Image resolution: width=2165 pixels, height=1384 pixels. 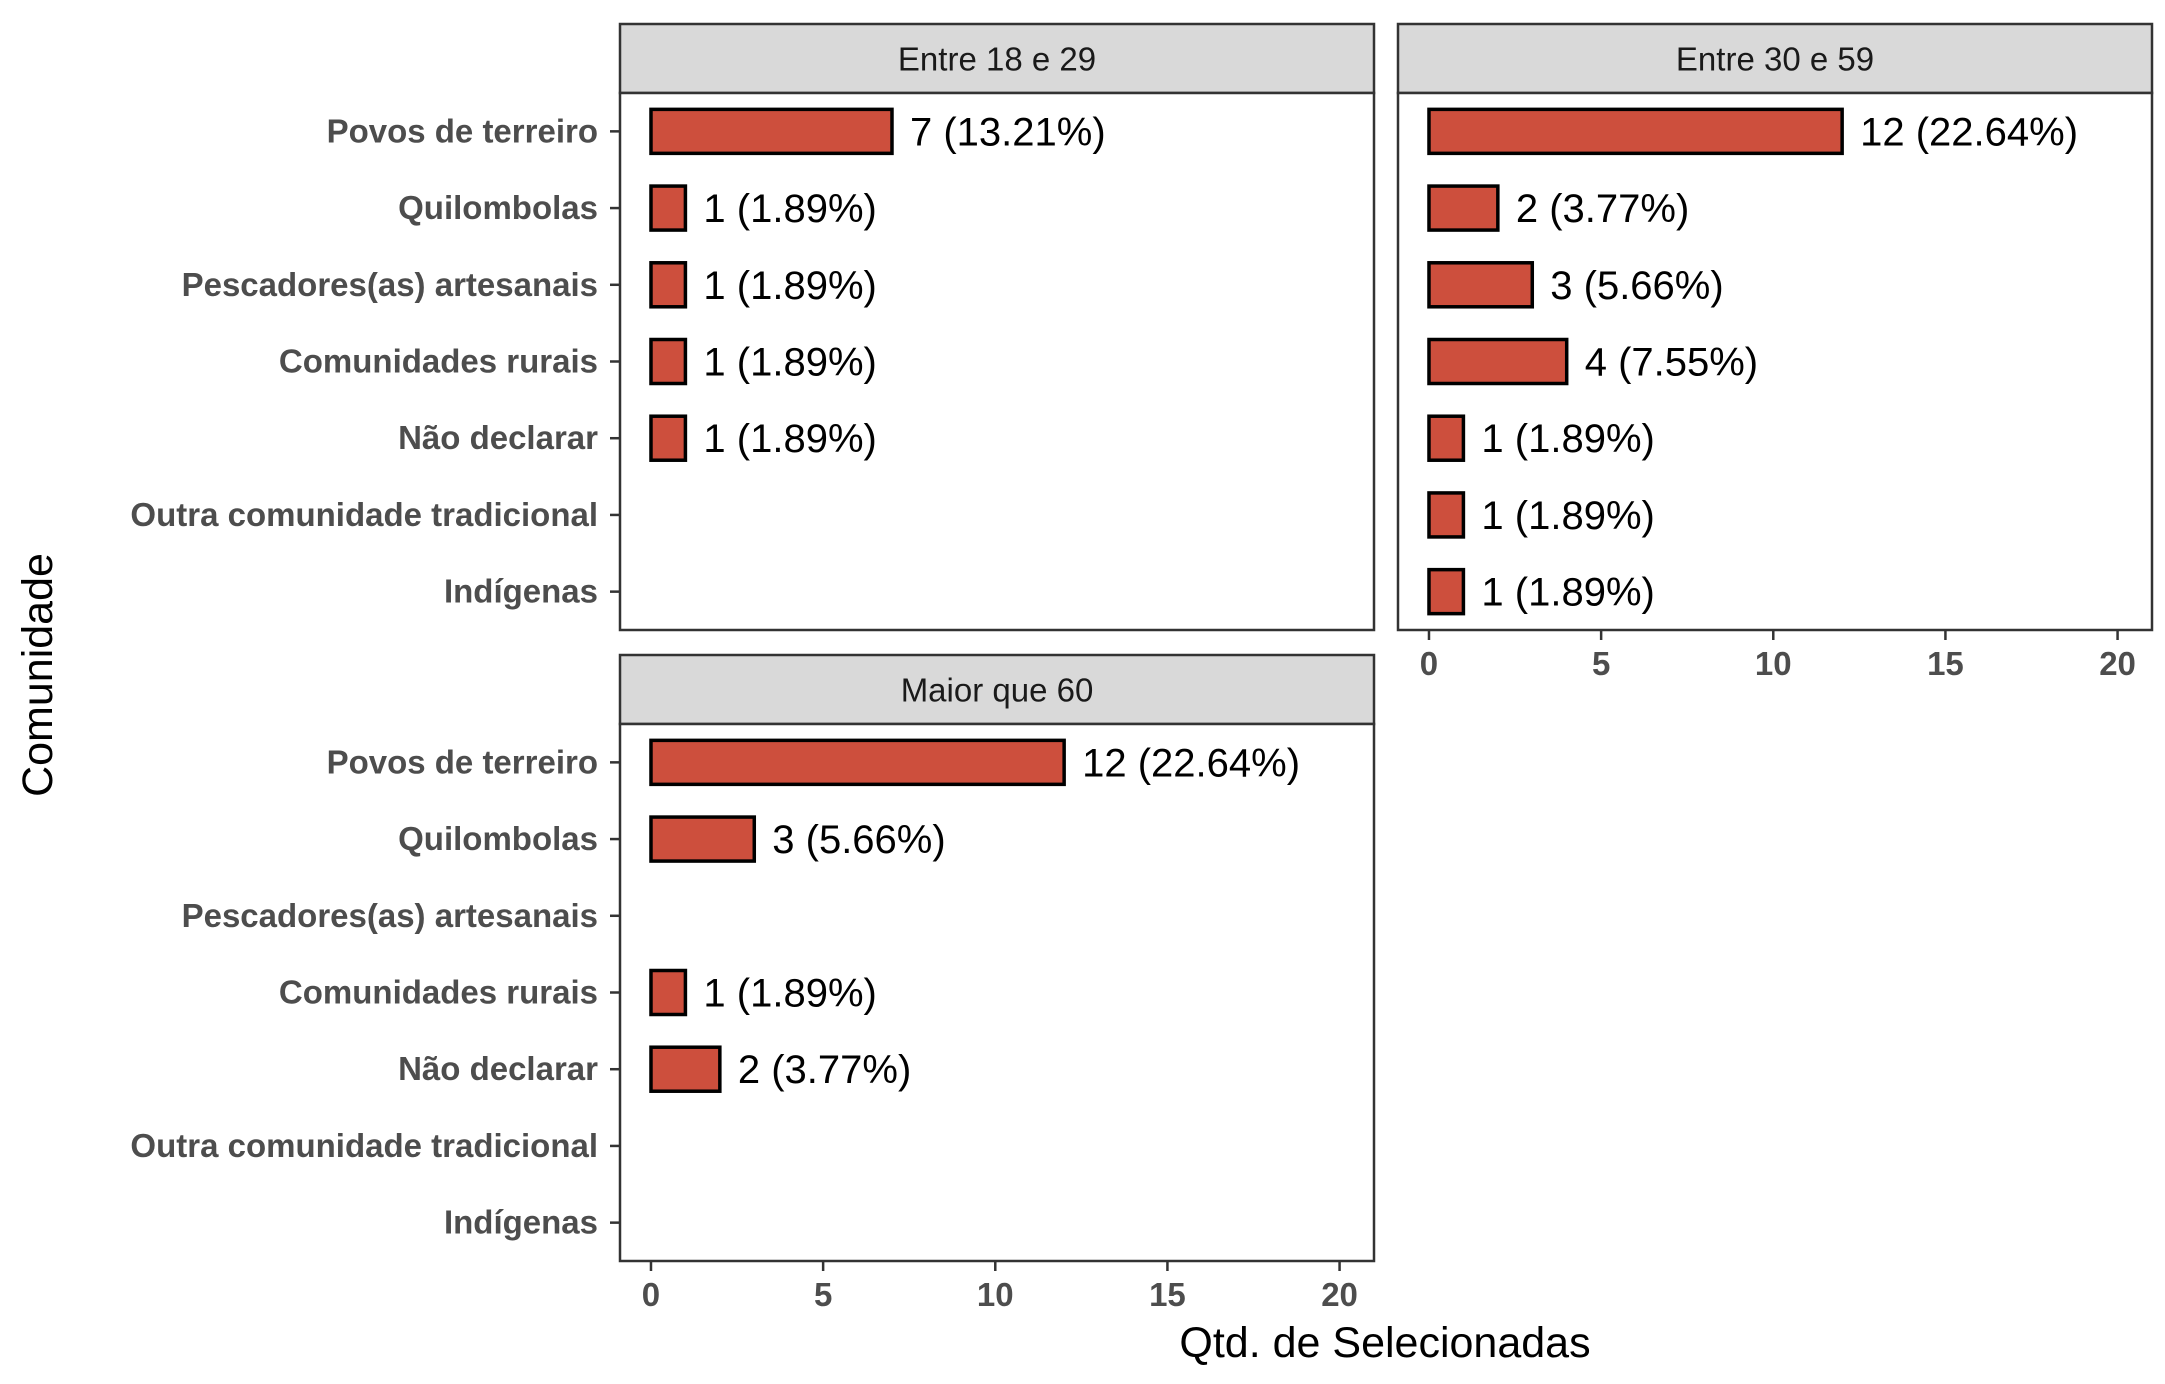 I want to click on x-tick-label-panel2-2: 5, so click(x=1601, y=663).